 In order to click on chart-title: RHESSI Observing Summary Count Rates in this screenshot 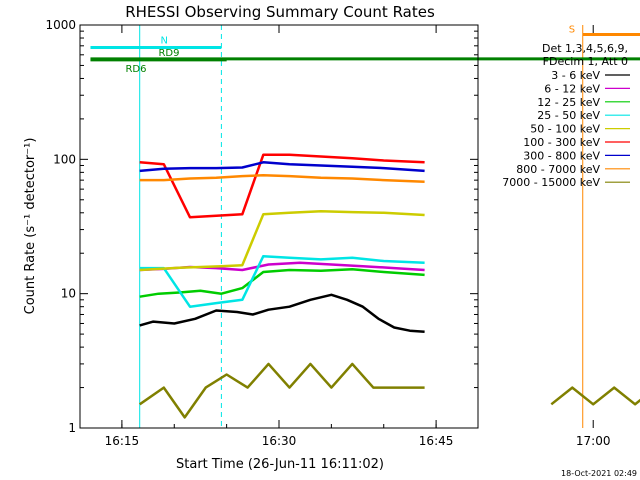, I will do `click(280, 12)`.